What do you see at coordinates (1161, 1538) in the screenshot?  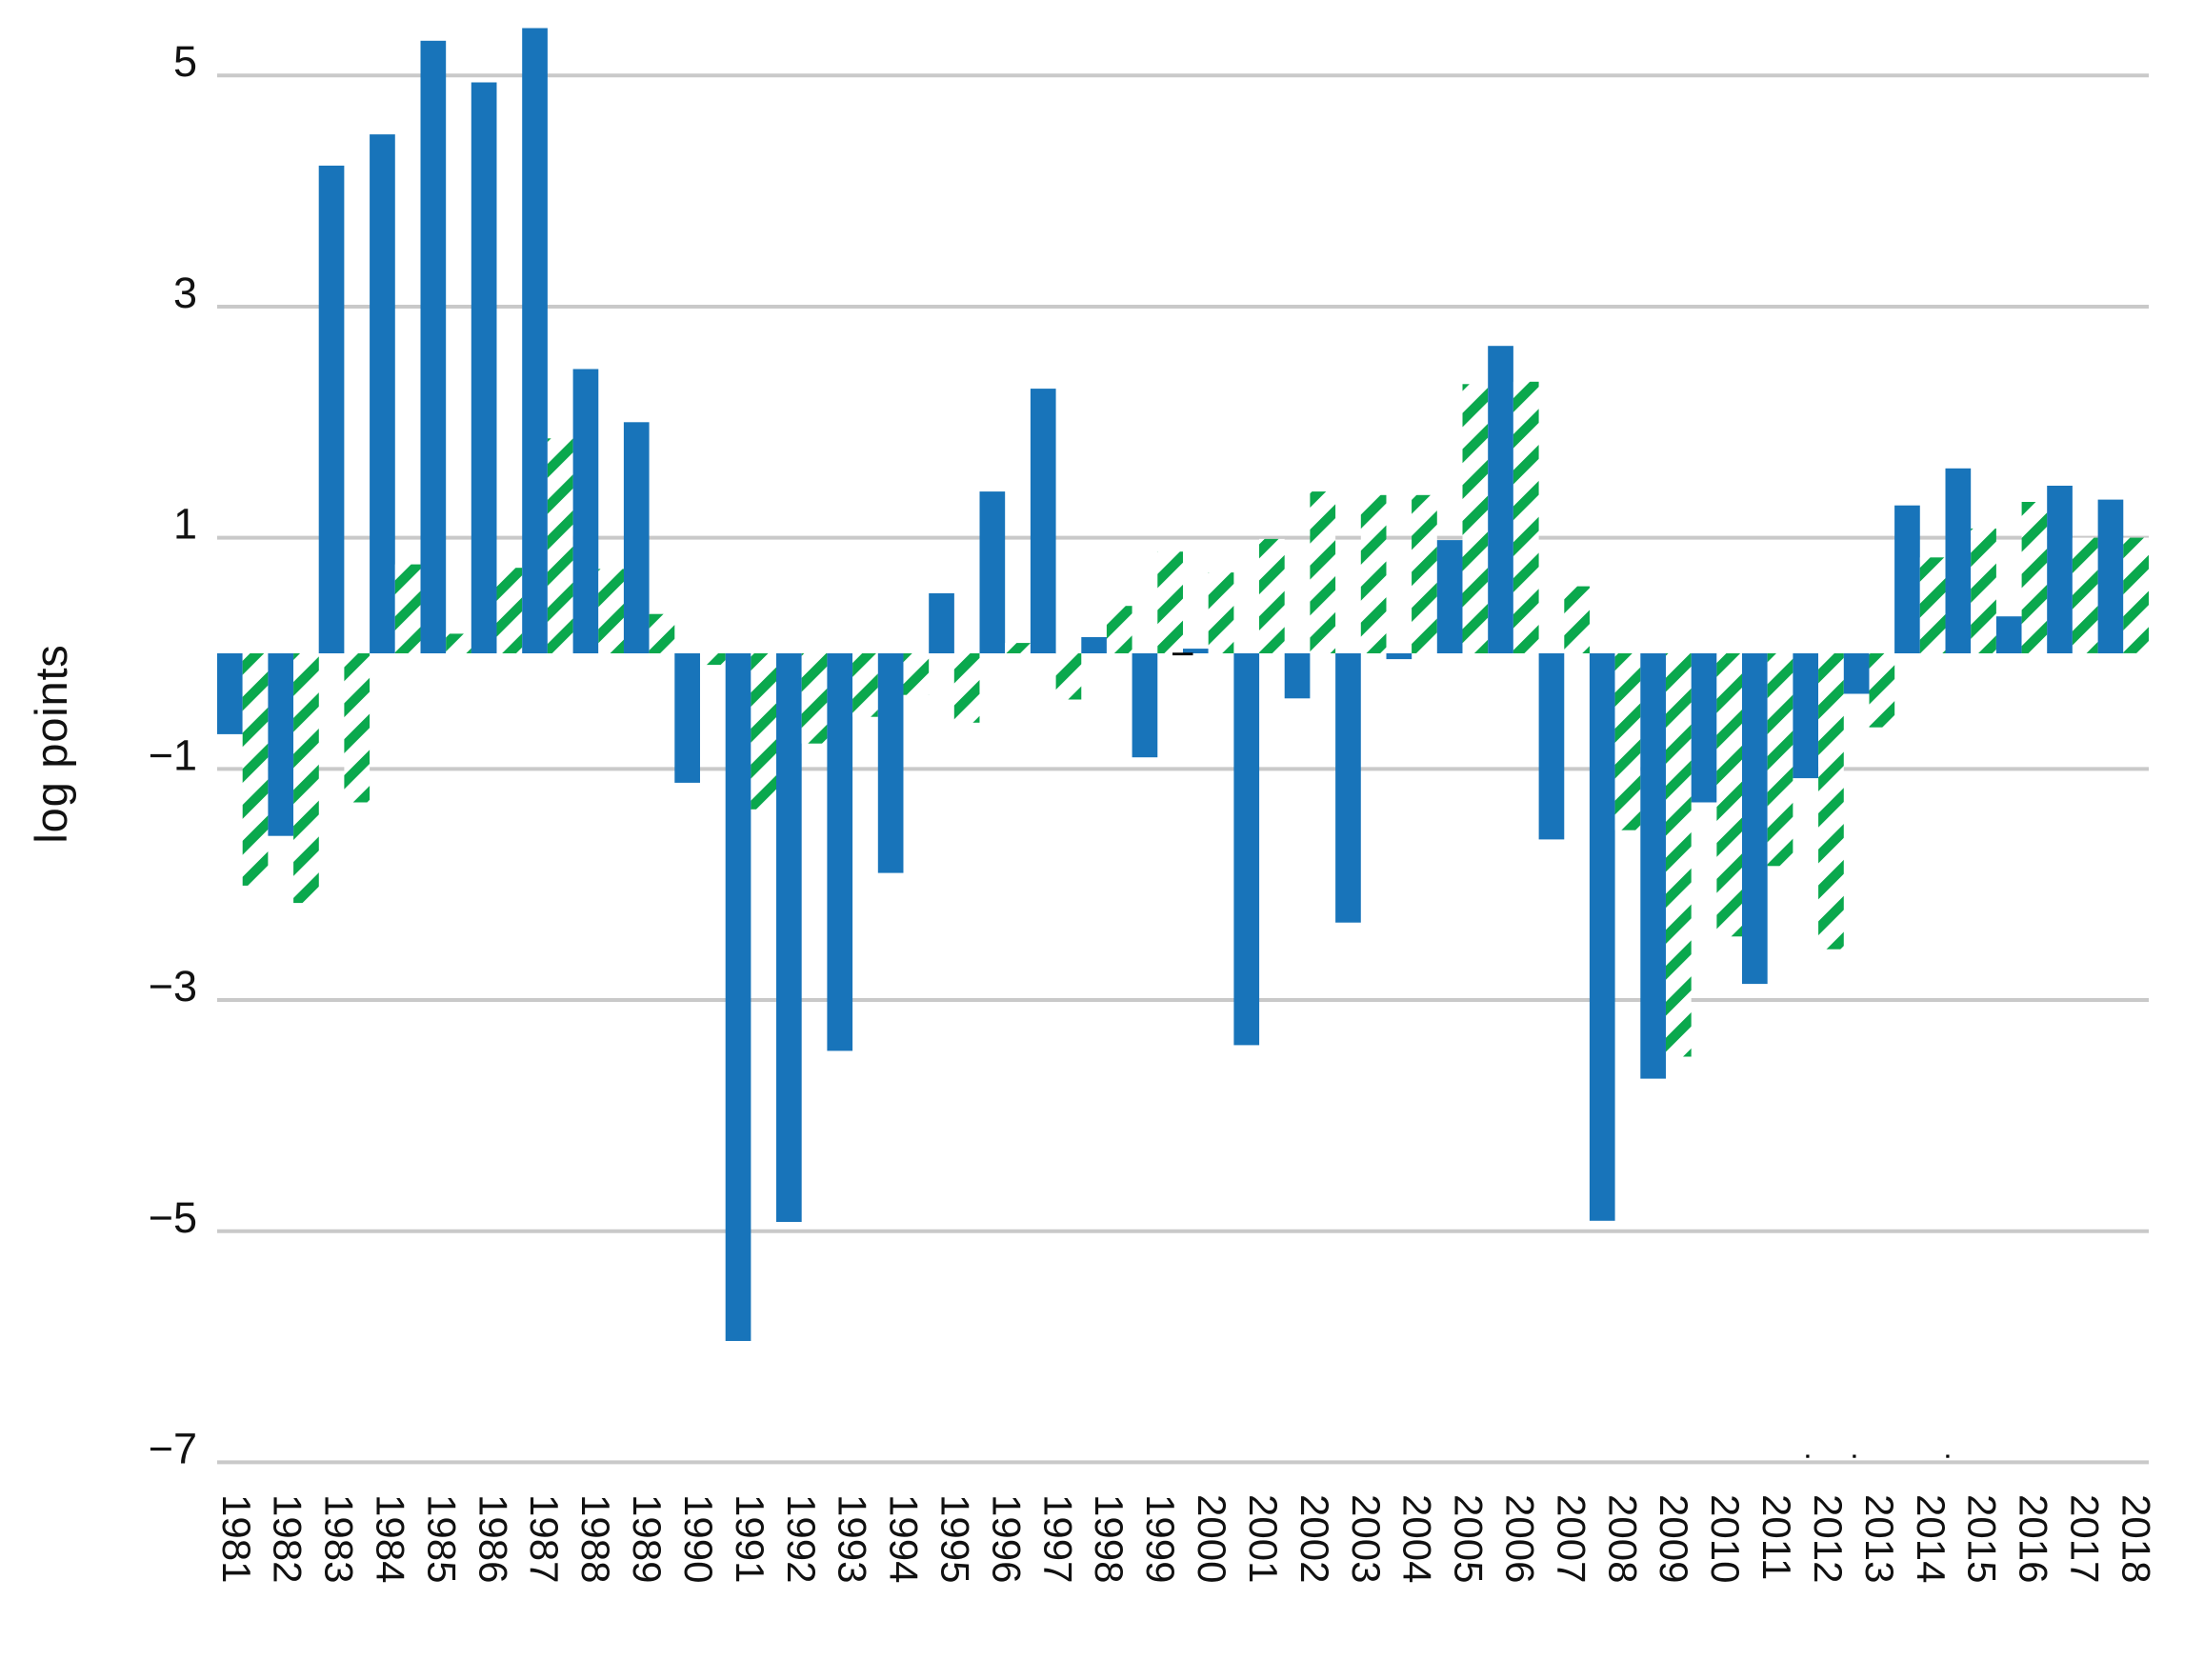 I see `svg-text: 1999` at bounding box center [1161, 1538].